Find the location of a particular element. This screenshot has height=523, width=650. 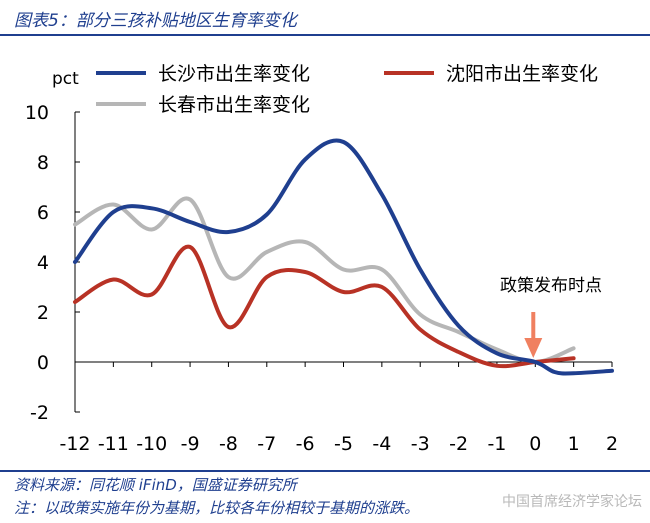

footnote: 注：以政策实施年份为基期，比较各年份相较于基期的涨跌。 is located at coordinates (217, 508).